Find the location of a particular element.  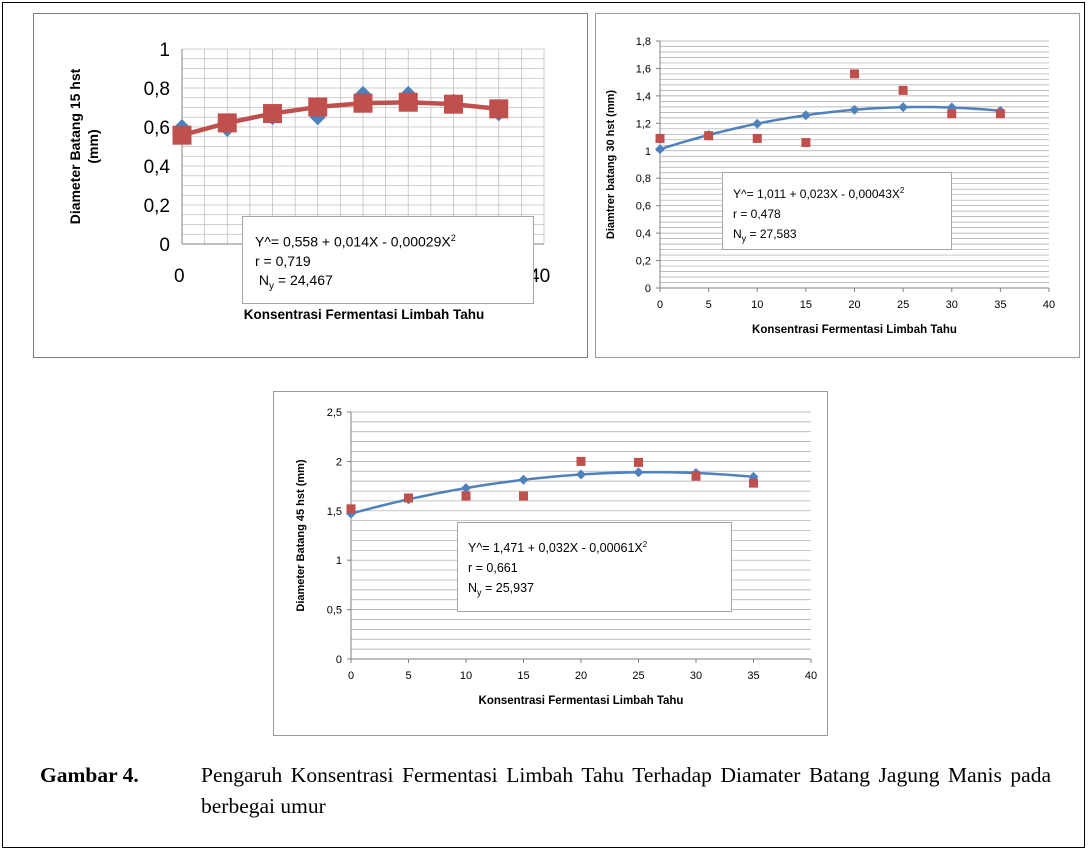

correlation-line: r = 0,478 is located at coordinates (757, 214).